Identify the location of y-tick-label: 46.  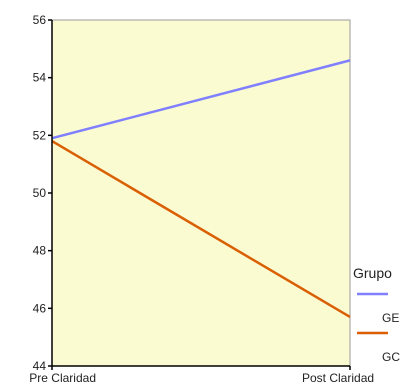
(40, 308).